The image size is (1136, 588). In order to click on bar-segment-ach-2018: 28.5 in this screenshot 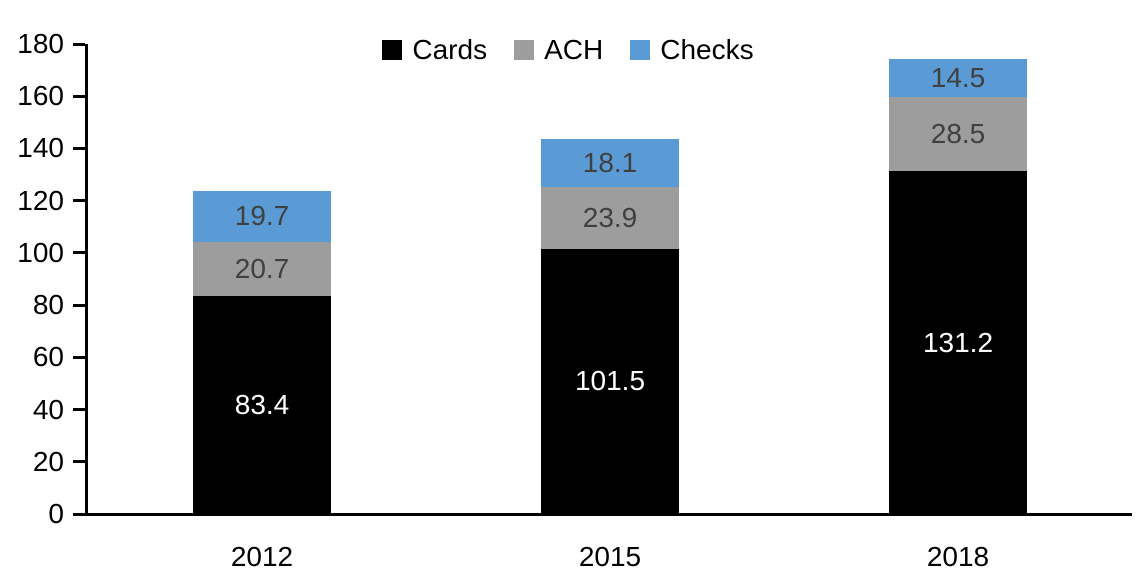, I will do `click(958, 134)`.